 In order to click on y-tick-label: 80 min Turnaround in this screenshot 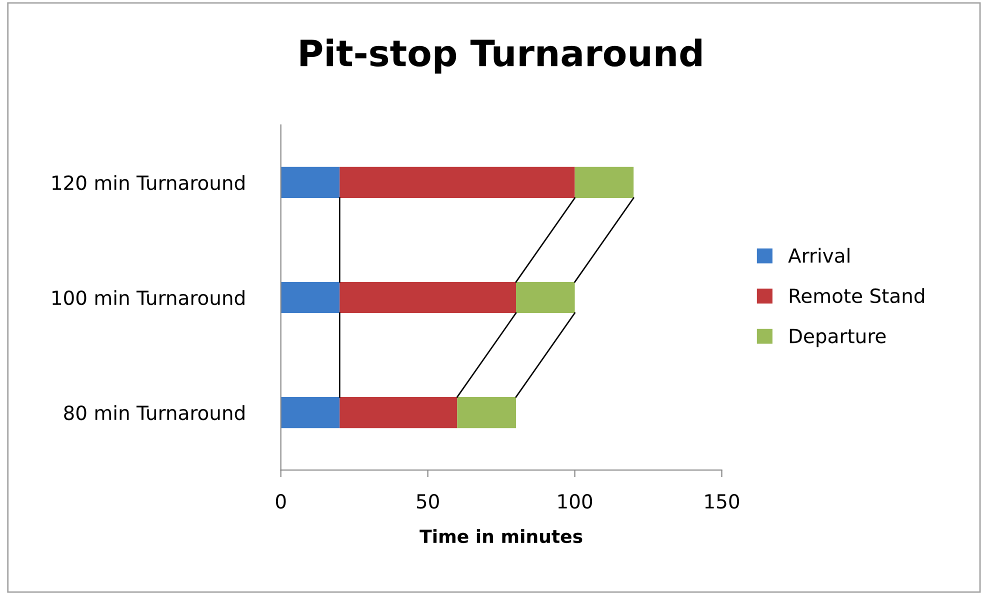, I will do `click(154, 412)`.